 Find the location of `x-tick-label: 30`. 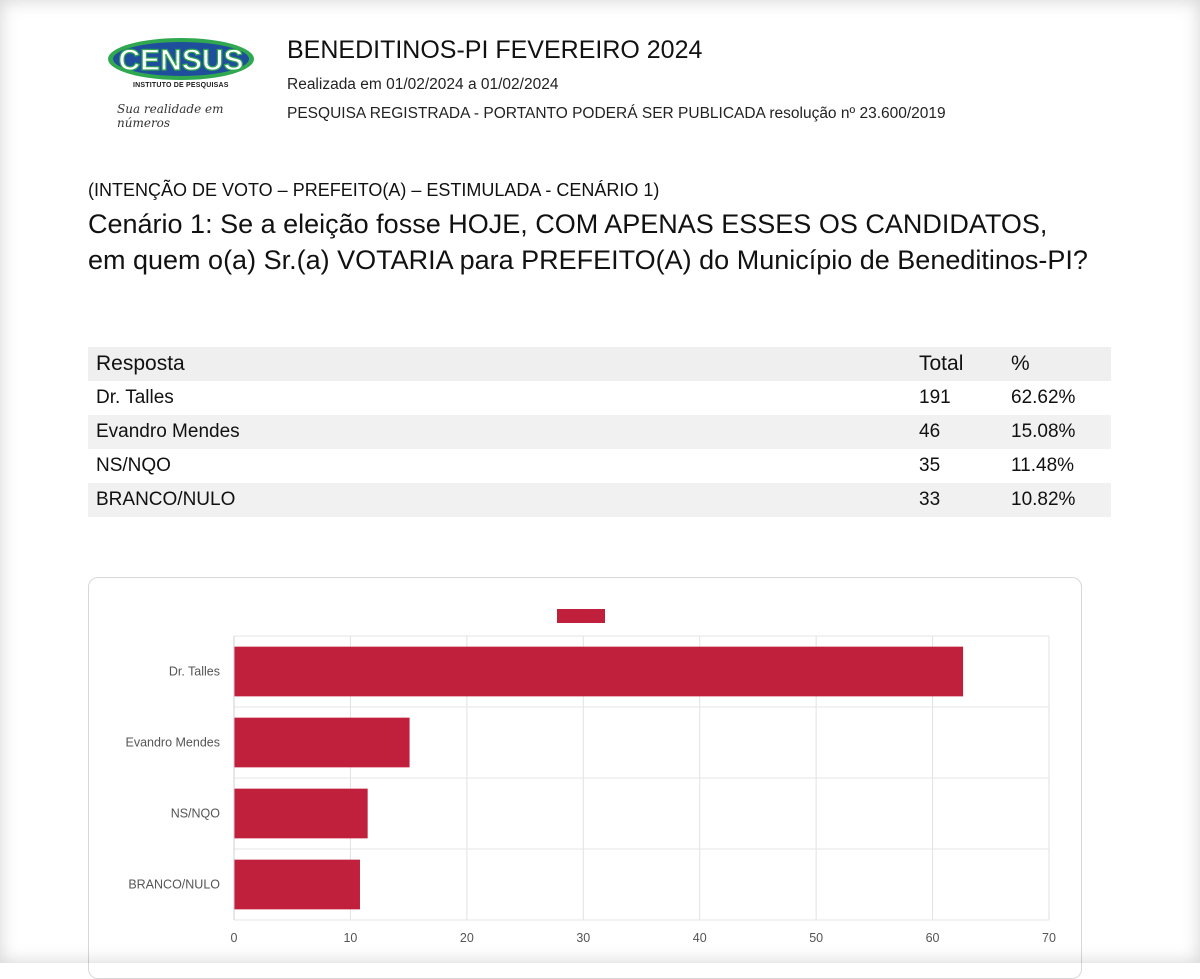

x-tick-label: 30 is located at coordinates (583, 938).